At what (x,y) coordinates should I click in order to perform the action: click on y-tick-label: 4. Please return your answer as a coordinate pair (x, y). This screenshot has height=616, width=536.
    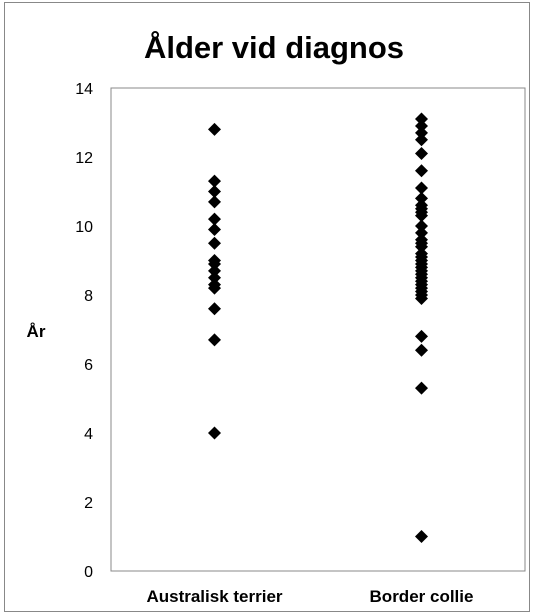
    Looking at the image, I should click on (88, 434).